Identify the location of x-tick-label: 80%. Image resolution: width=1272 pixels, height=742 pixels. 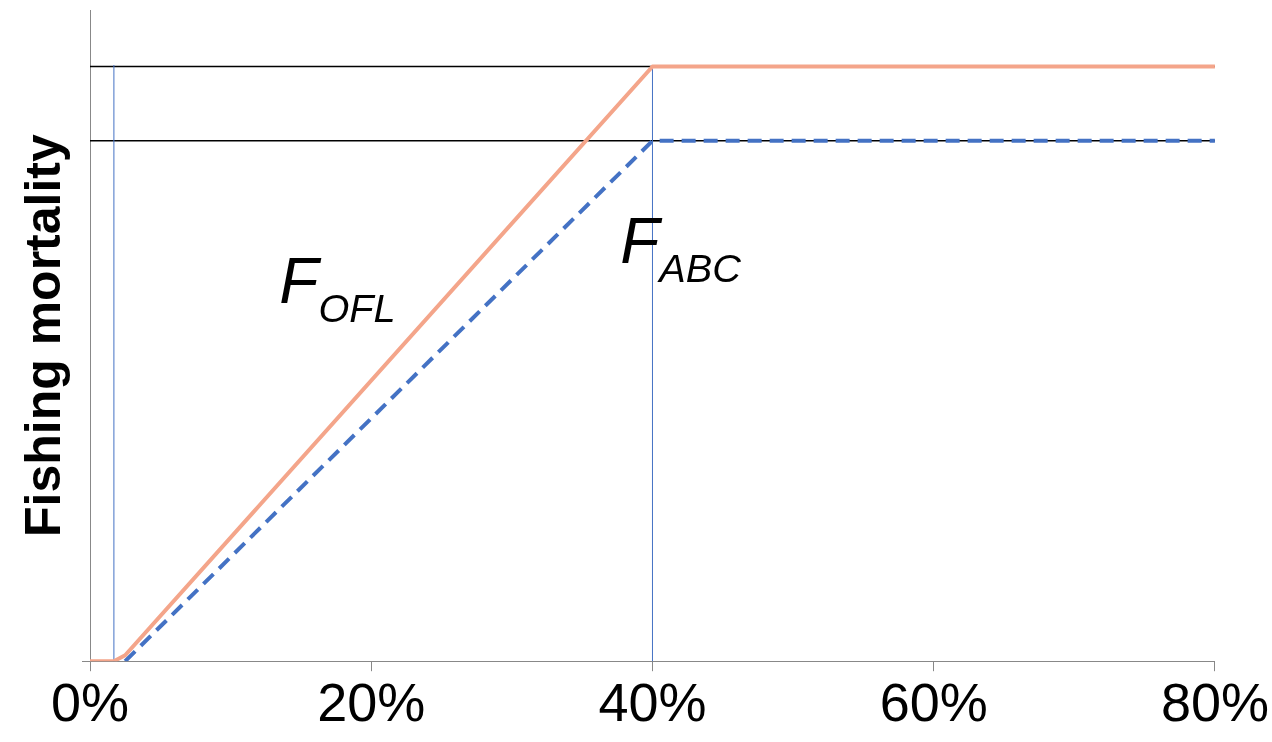
(1215, 702).